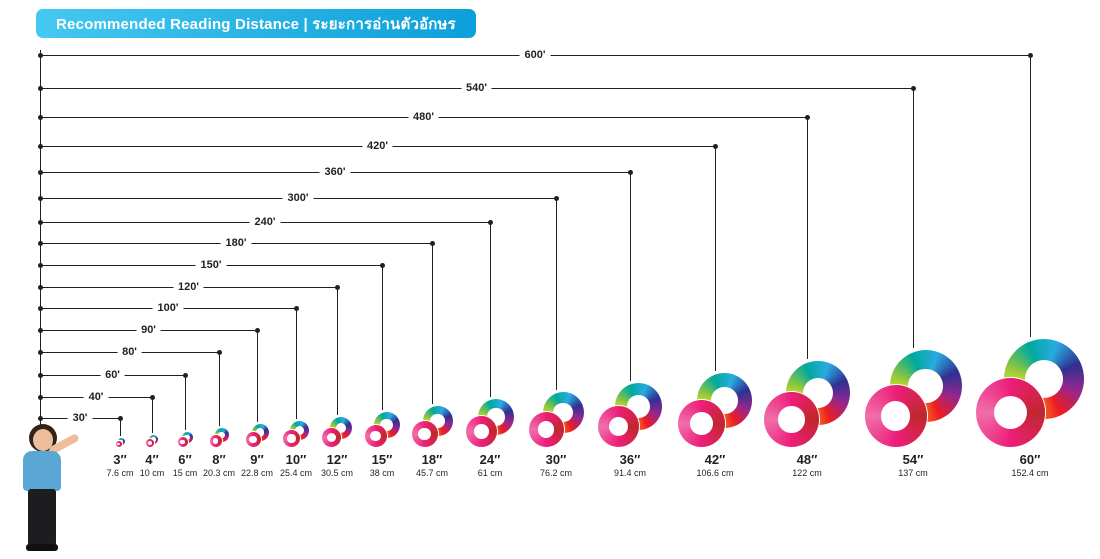 The image size is (1100, 559). I want to click on size-label-inches: 9″, so click(257, 459).